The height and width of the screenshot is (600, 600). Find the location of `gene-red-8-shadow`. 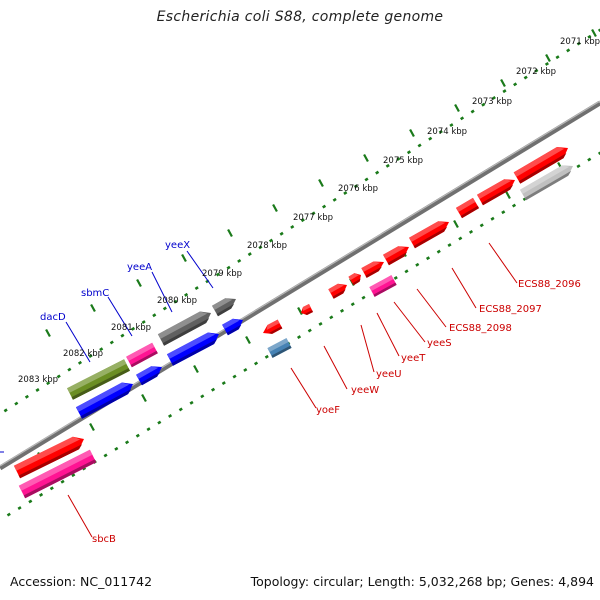

gene-red-8-shadow is located at coordinates (339, 294).